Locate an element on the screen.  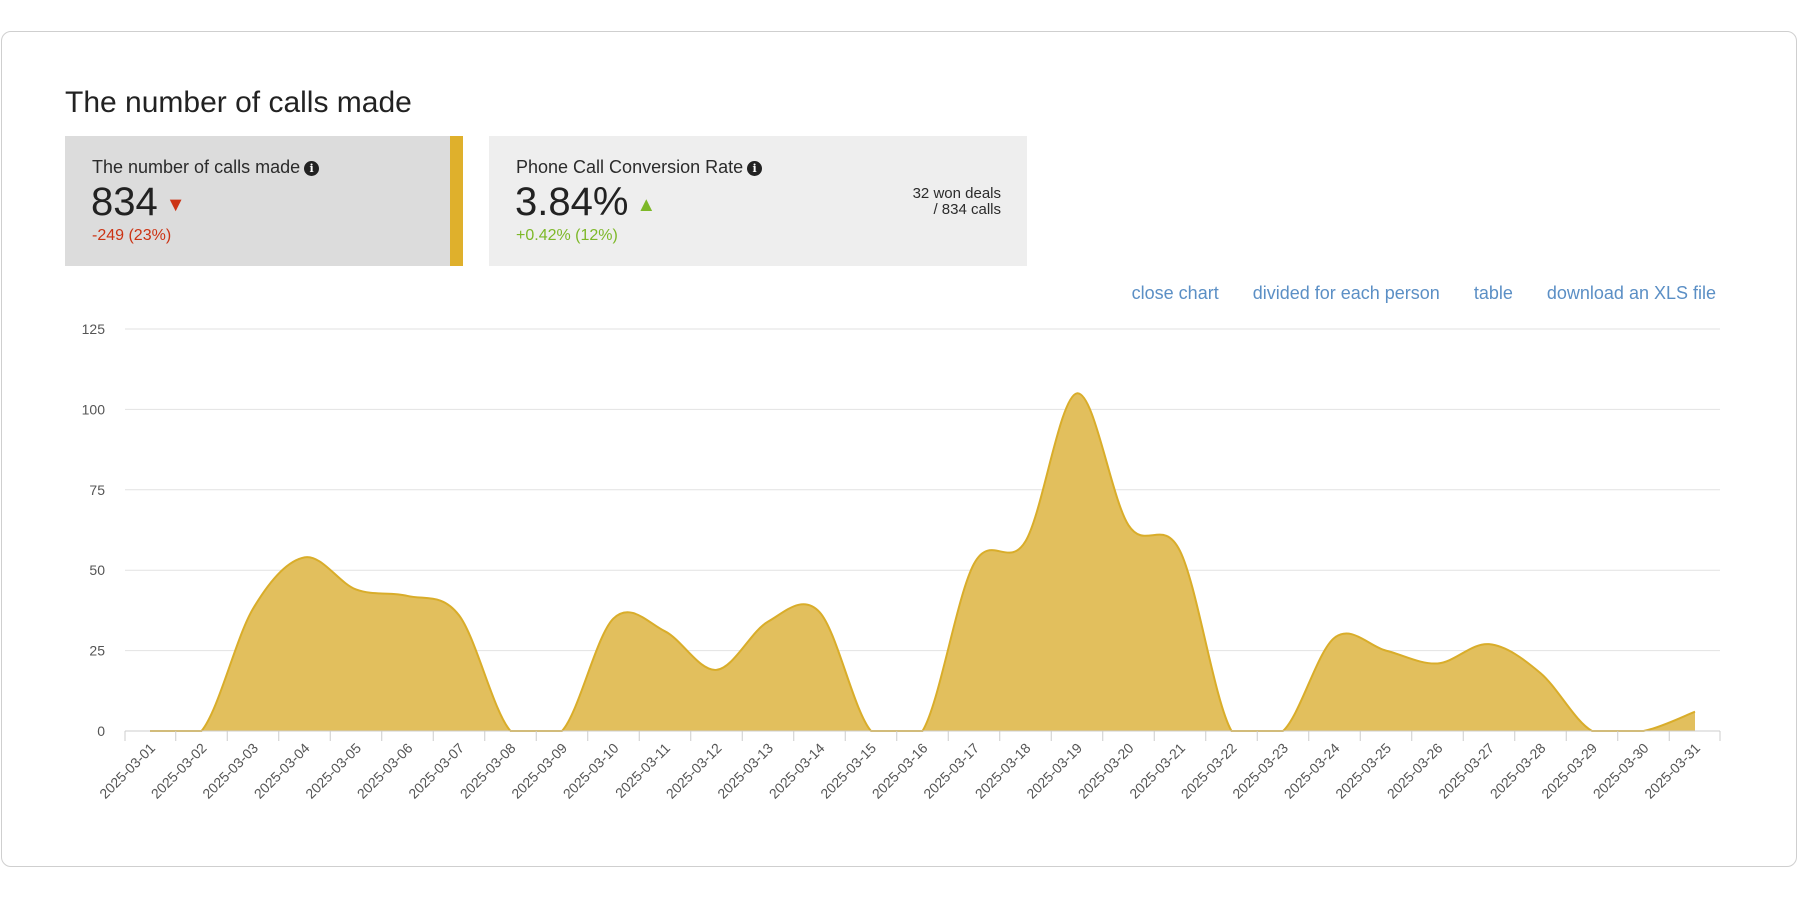
kpi-calls-label-row: The number of calls made i is located at coordinates (206, 167).